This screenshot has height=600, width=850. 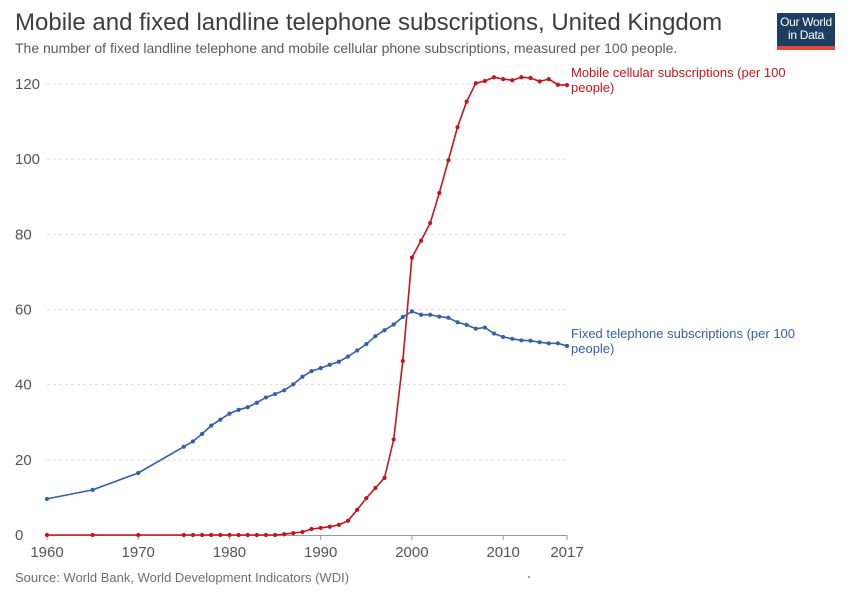 I want to click on data-point-mobile-1999, so click(x=402, y=361).